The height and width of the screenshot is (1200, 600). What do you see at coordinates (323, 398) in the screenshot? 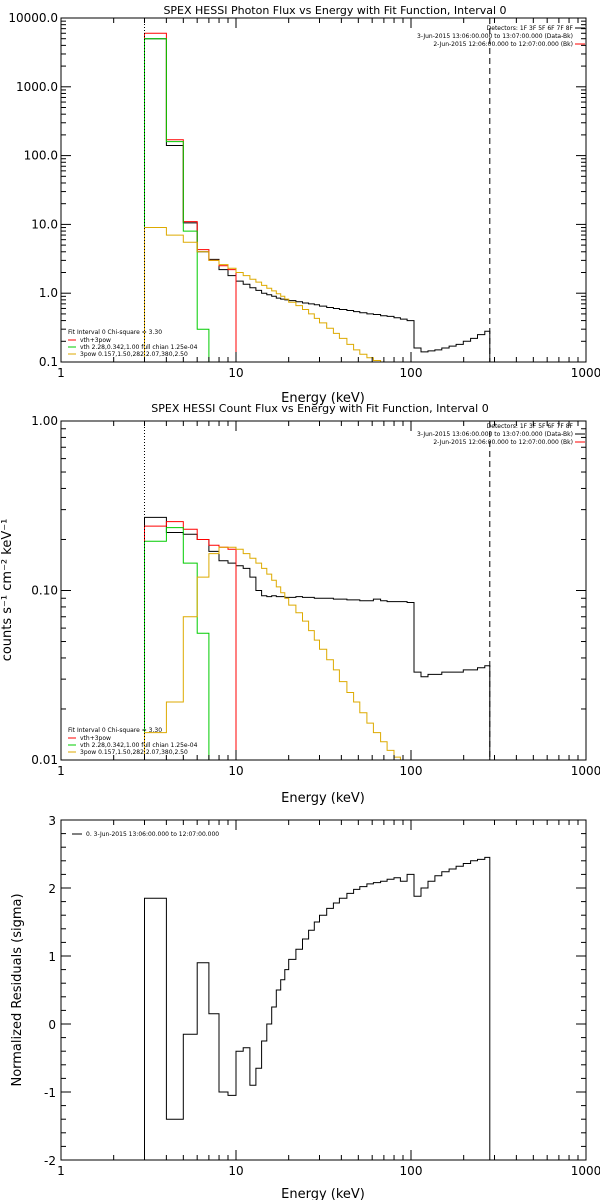
I see `photon-flux-xlabel: Energy (keV)` at bounding box center [323, 398].